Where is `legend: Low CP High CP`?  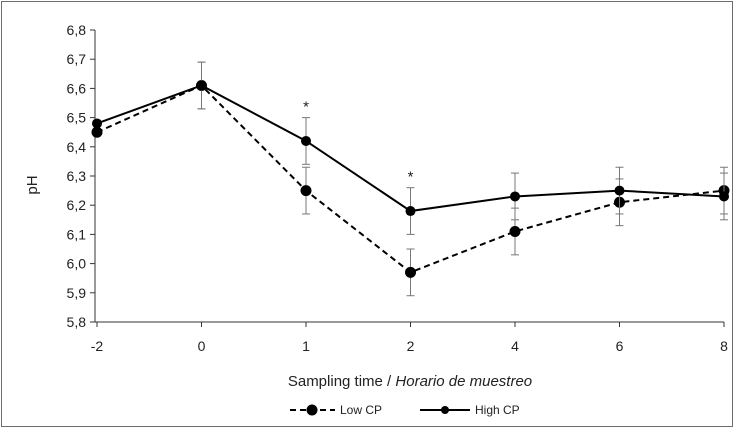
legend: Low CP High CP is located at coordinates (405, 410).